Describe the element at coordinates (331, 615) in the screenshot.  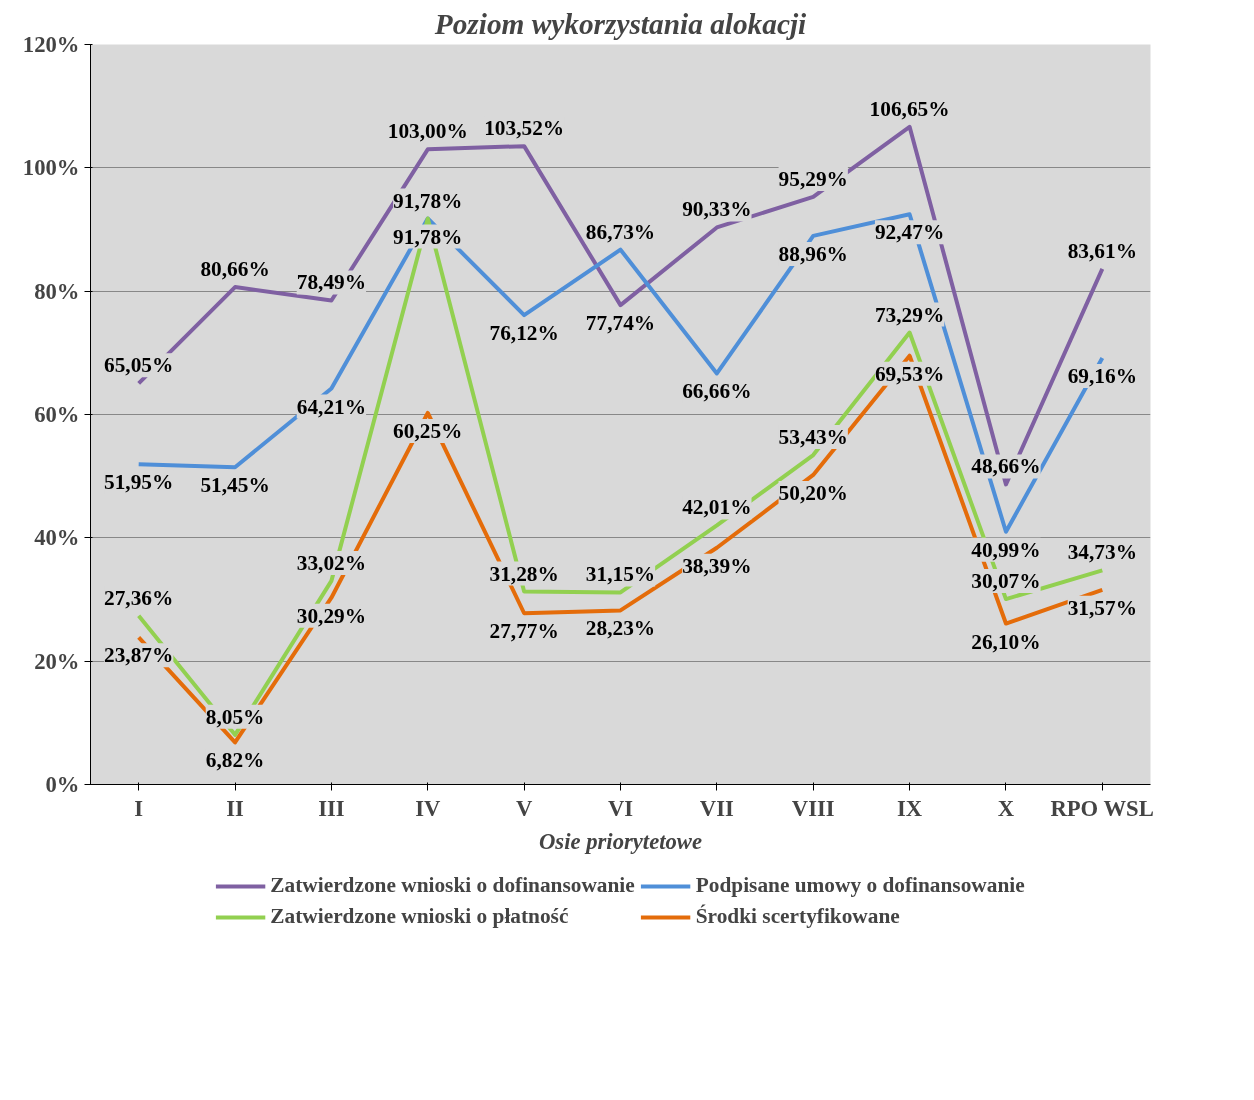
I see `data-label: 30,29%` at that location.